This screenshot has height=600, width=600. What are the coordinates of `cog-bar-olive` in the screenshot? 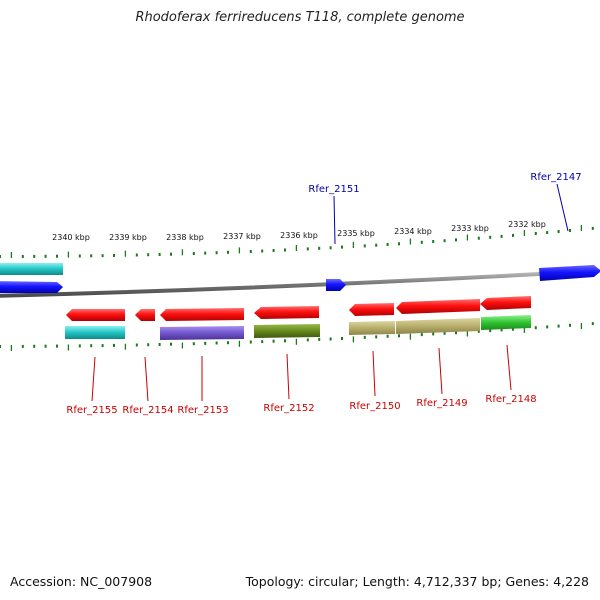 It's located at (287, 331).